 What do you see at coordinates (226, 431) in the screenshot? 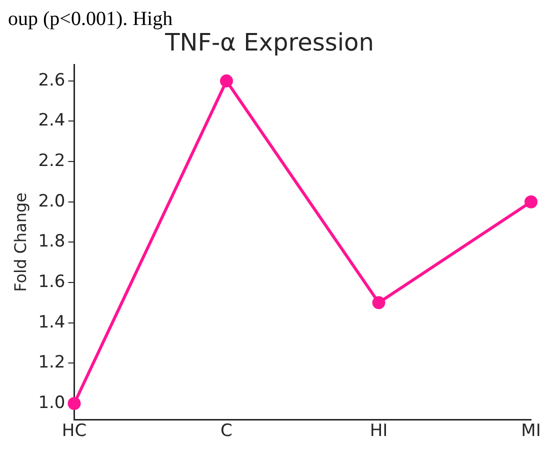
I see `x-tick-label: C` at bounding box center [226, 431].